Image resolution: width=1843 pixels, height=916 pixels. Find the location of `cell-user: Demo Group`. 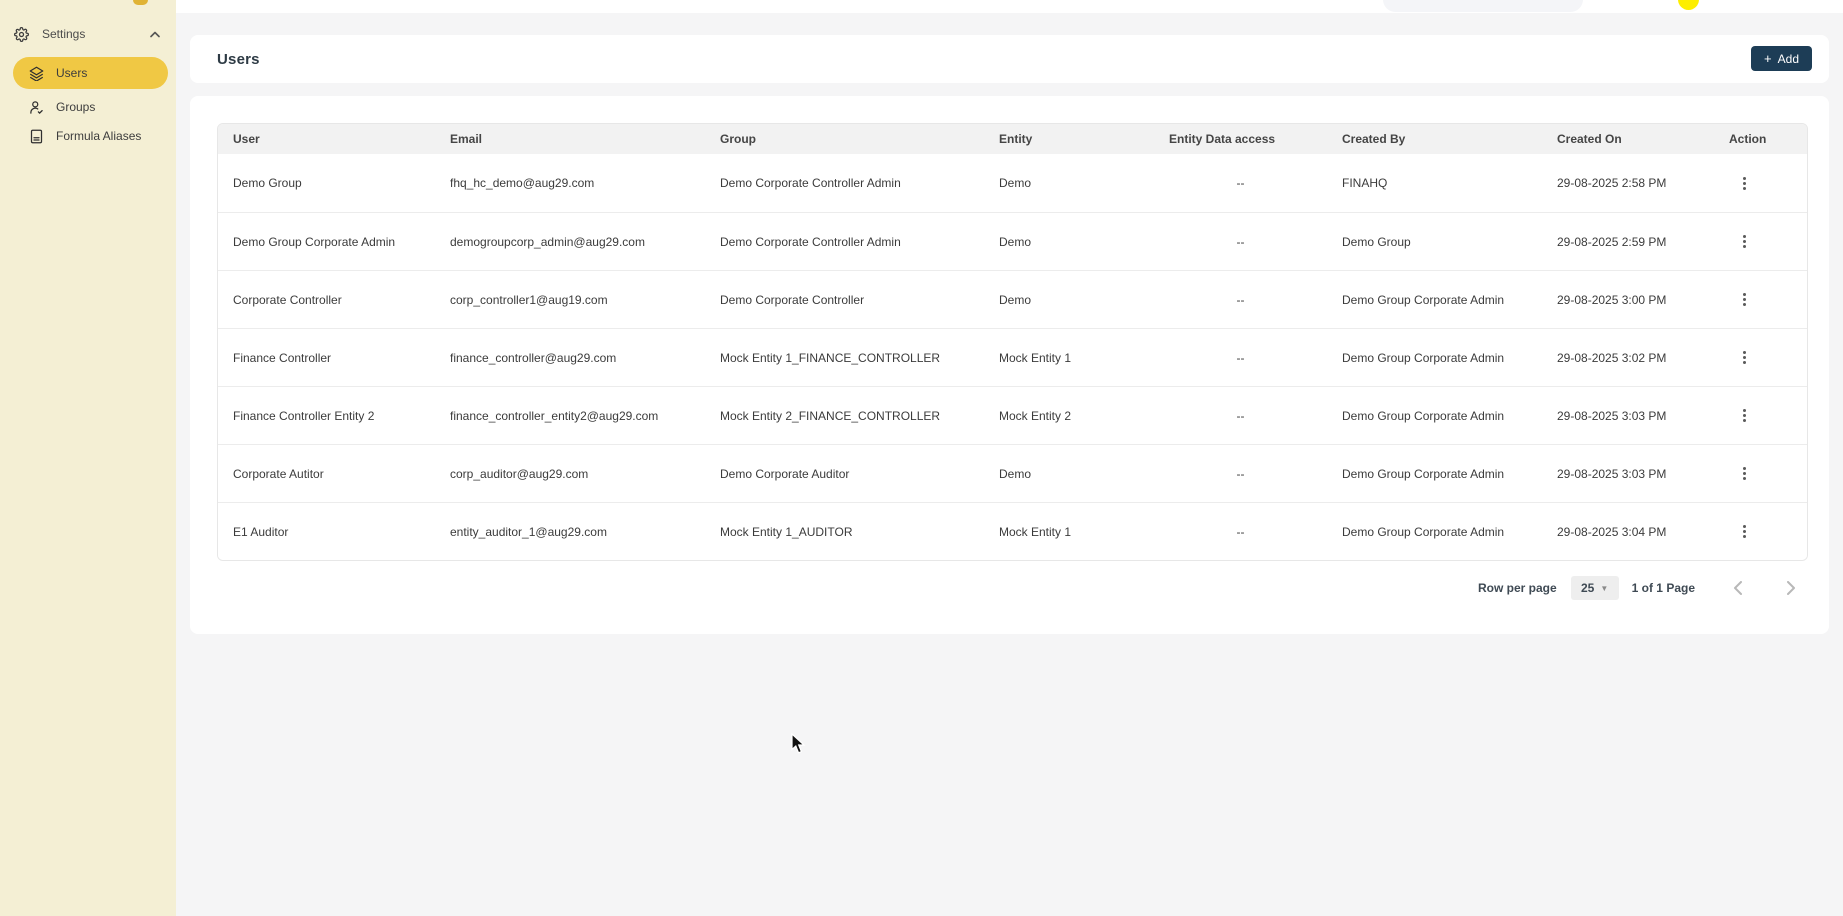

cell-user: Demo Group is located at coordinates (267, 183).